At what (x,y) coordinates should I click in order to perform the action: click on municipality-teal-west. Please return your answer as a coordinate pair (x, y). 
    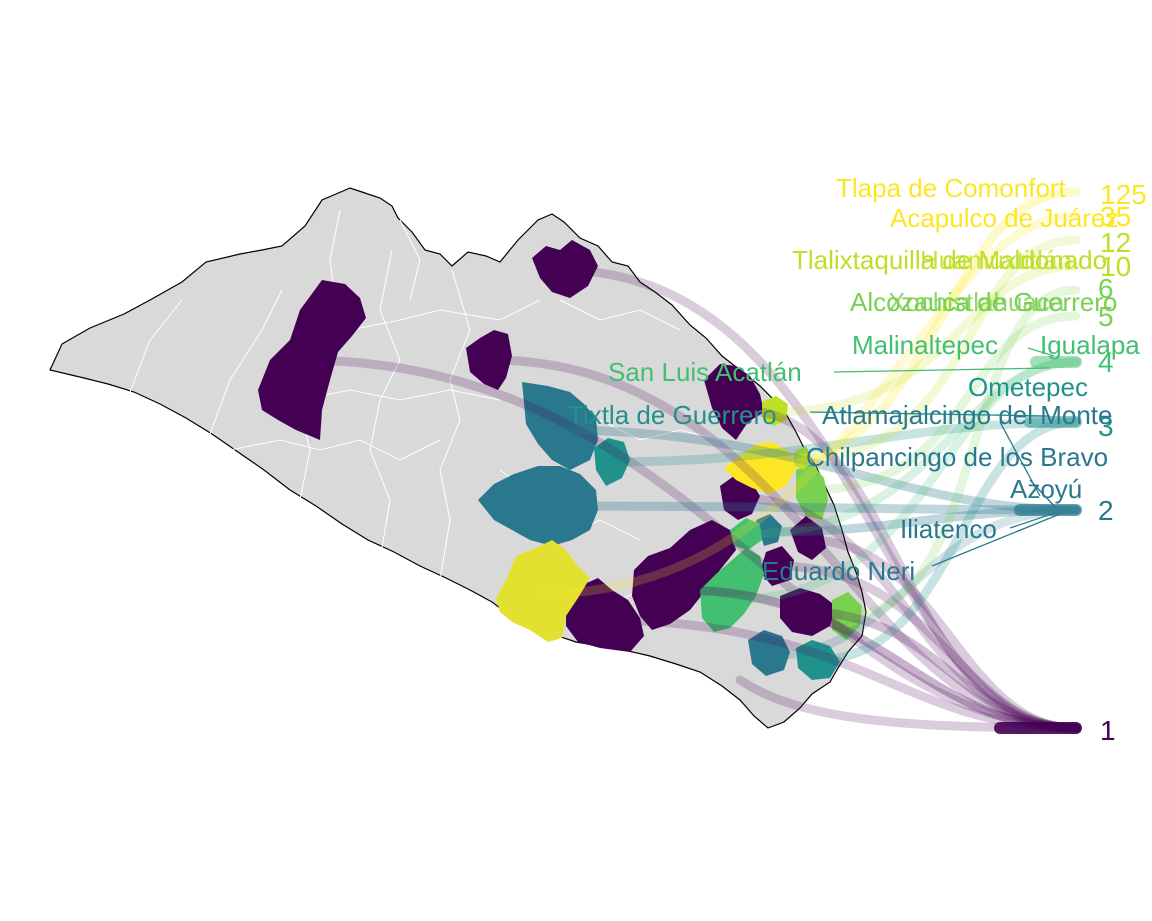
    Looking at the image, I should click on (538, 506).